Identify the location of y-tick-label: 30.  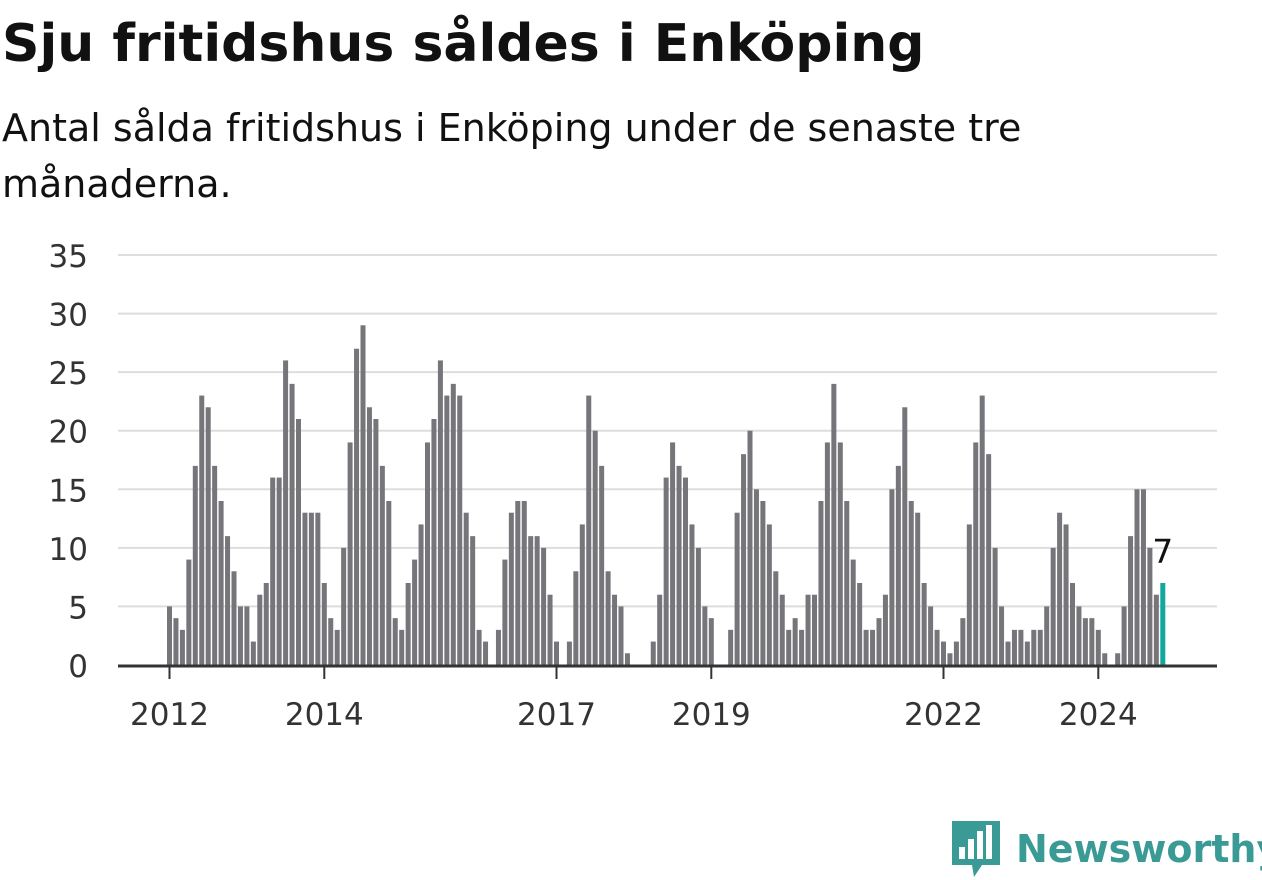
(68, 316).